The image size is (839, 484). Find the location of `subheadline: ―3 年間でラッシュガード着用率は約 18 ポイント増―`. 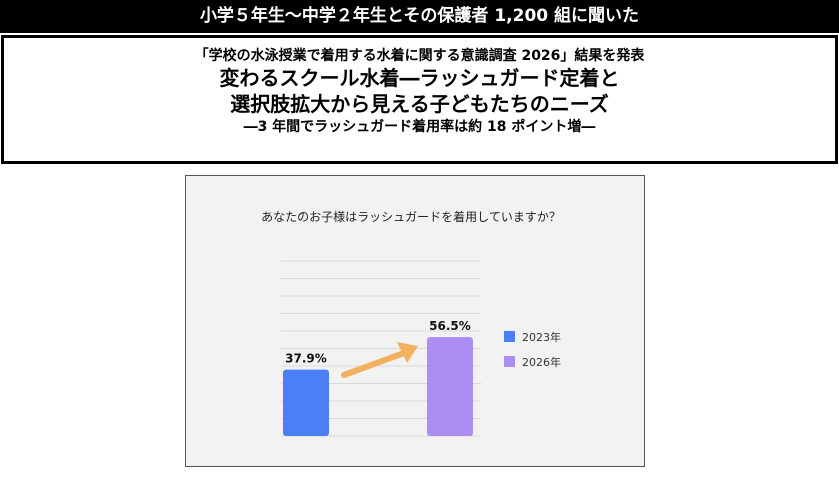

subheadline: ―3 年間でラッシュガード着用率は約 18 ポイント増― is located at coordinates (419, 127).